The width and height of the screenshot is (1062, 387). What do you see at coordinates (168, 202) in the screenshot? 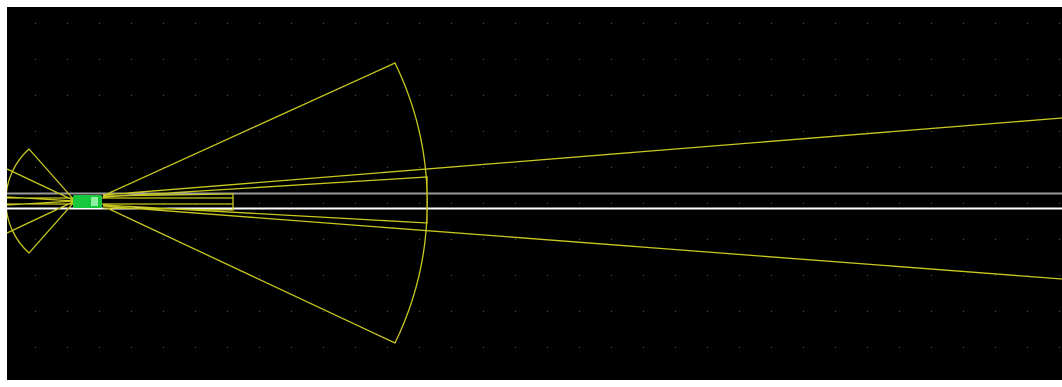
I see `front-short-range-sensor` at bounding box center [168, 202].